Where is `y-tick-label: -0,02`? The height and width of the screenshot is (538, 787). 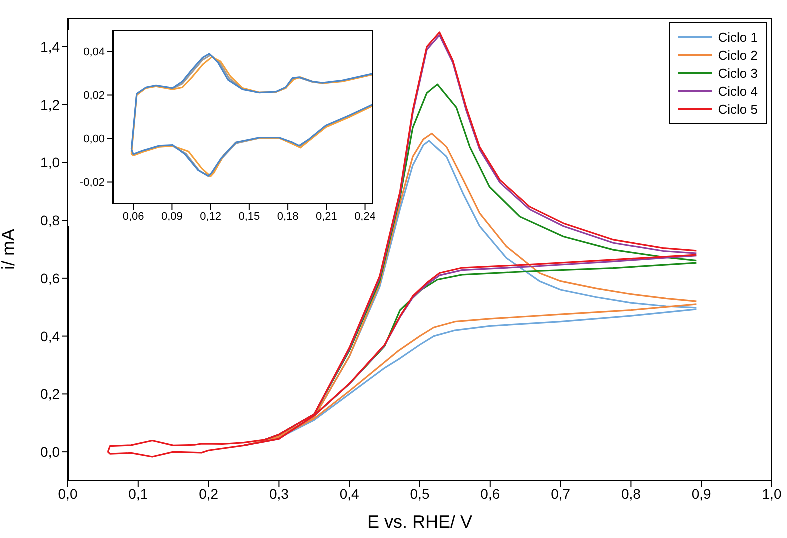
y-tick-label: -0,02 is located at coordinates (92, 183).